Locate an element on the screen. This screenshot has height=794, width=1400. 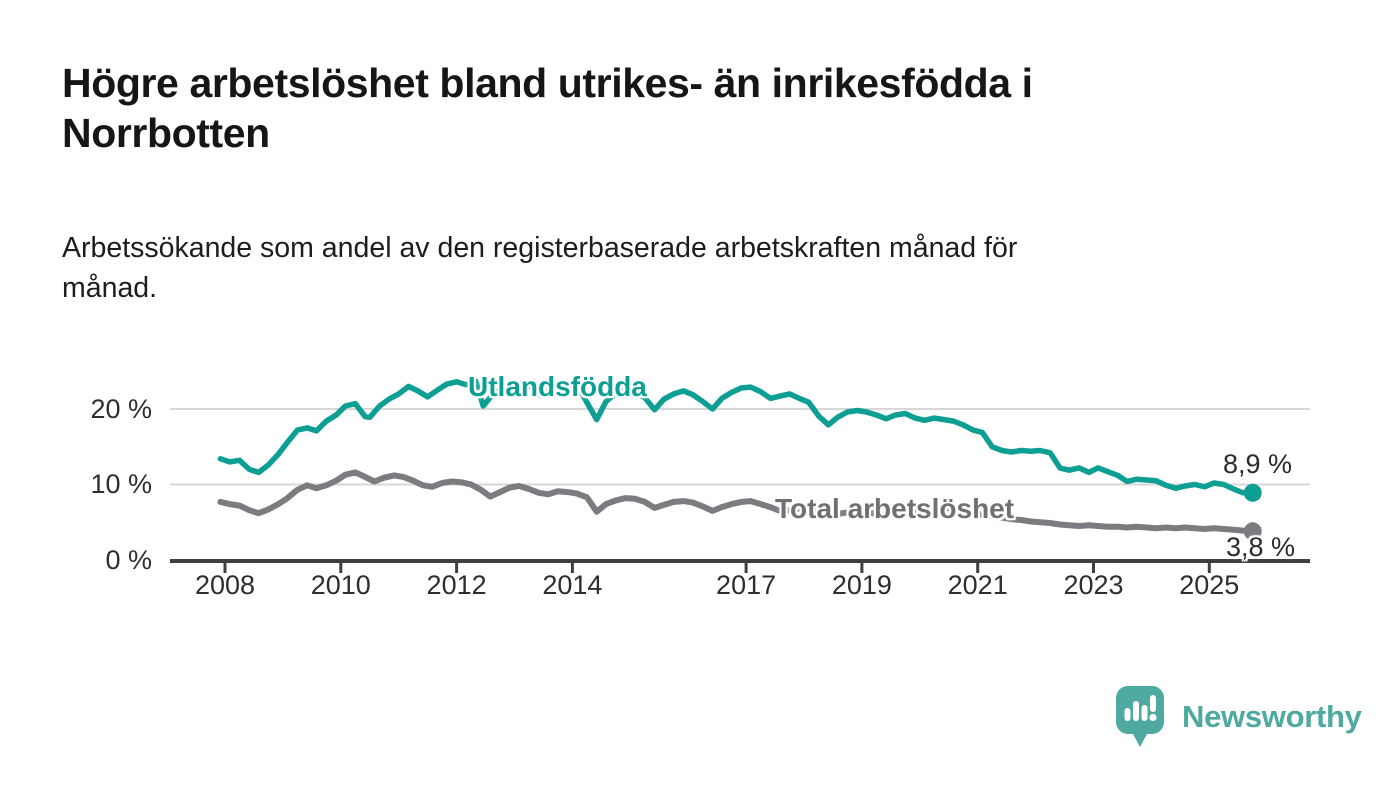
newsworthy-branding: Newsworthy is located at coordinates (1239, 717).